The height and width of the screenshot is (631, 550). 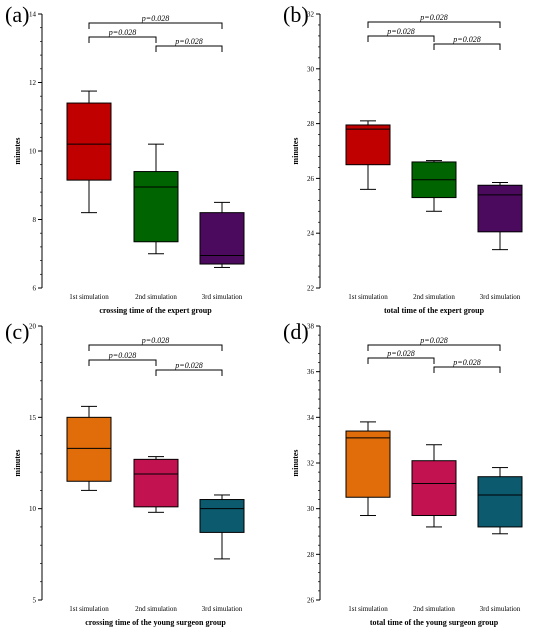 What do you see at coordinates (17, 331) in the screenshot?
I see `panel-label: (c)` at bounding box center [17, 331].